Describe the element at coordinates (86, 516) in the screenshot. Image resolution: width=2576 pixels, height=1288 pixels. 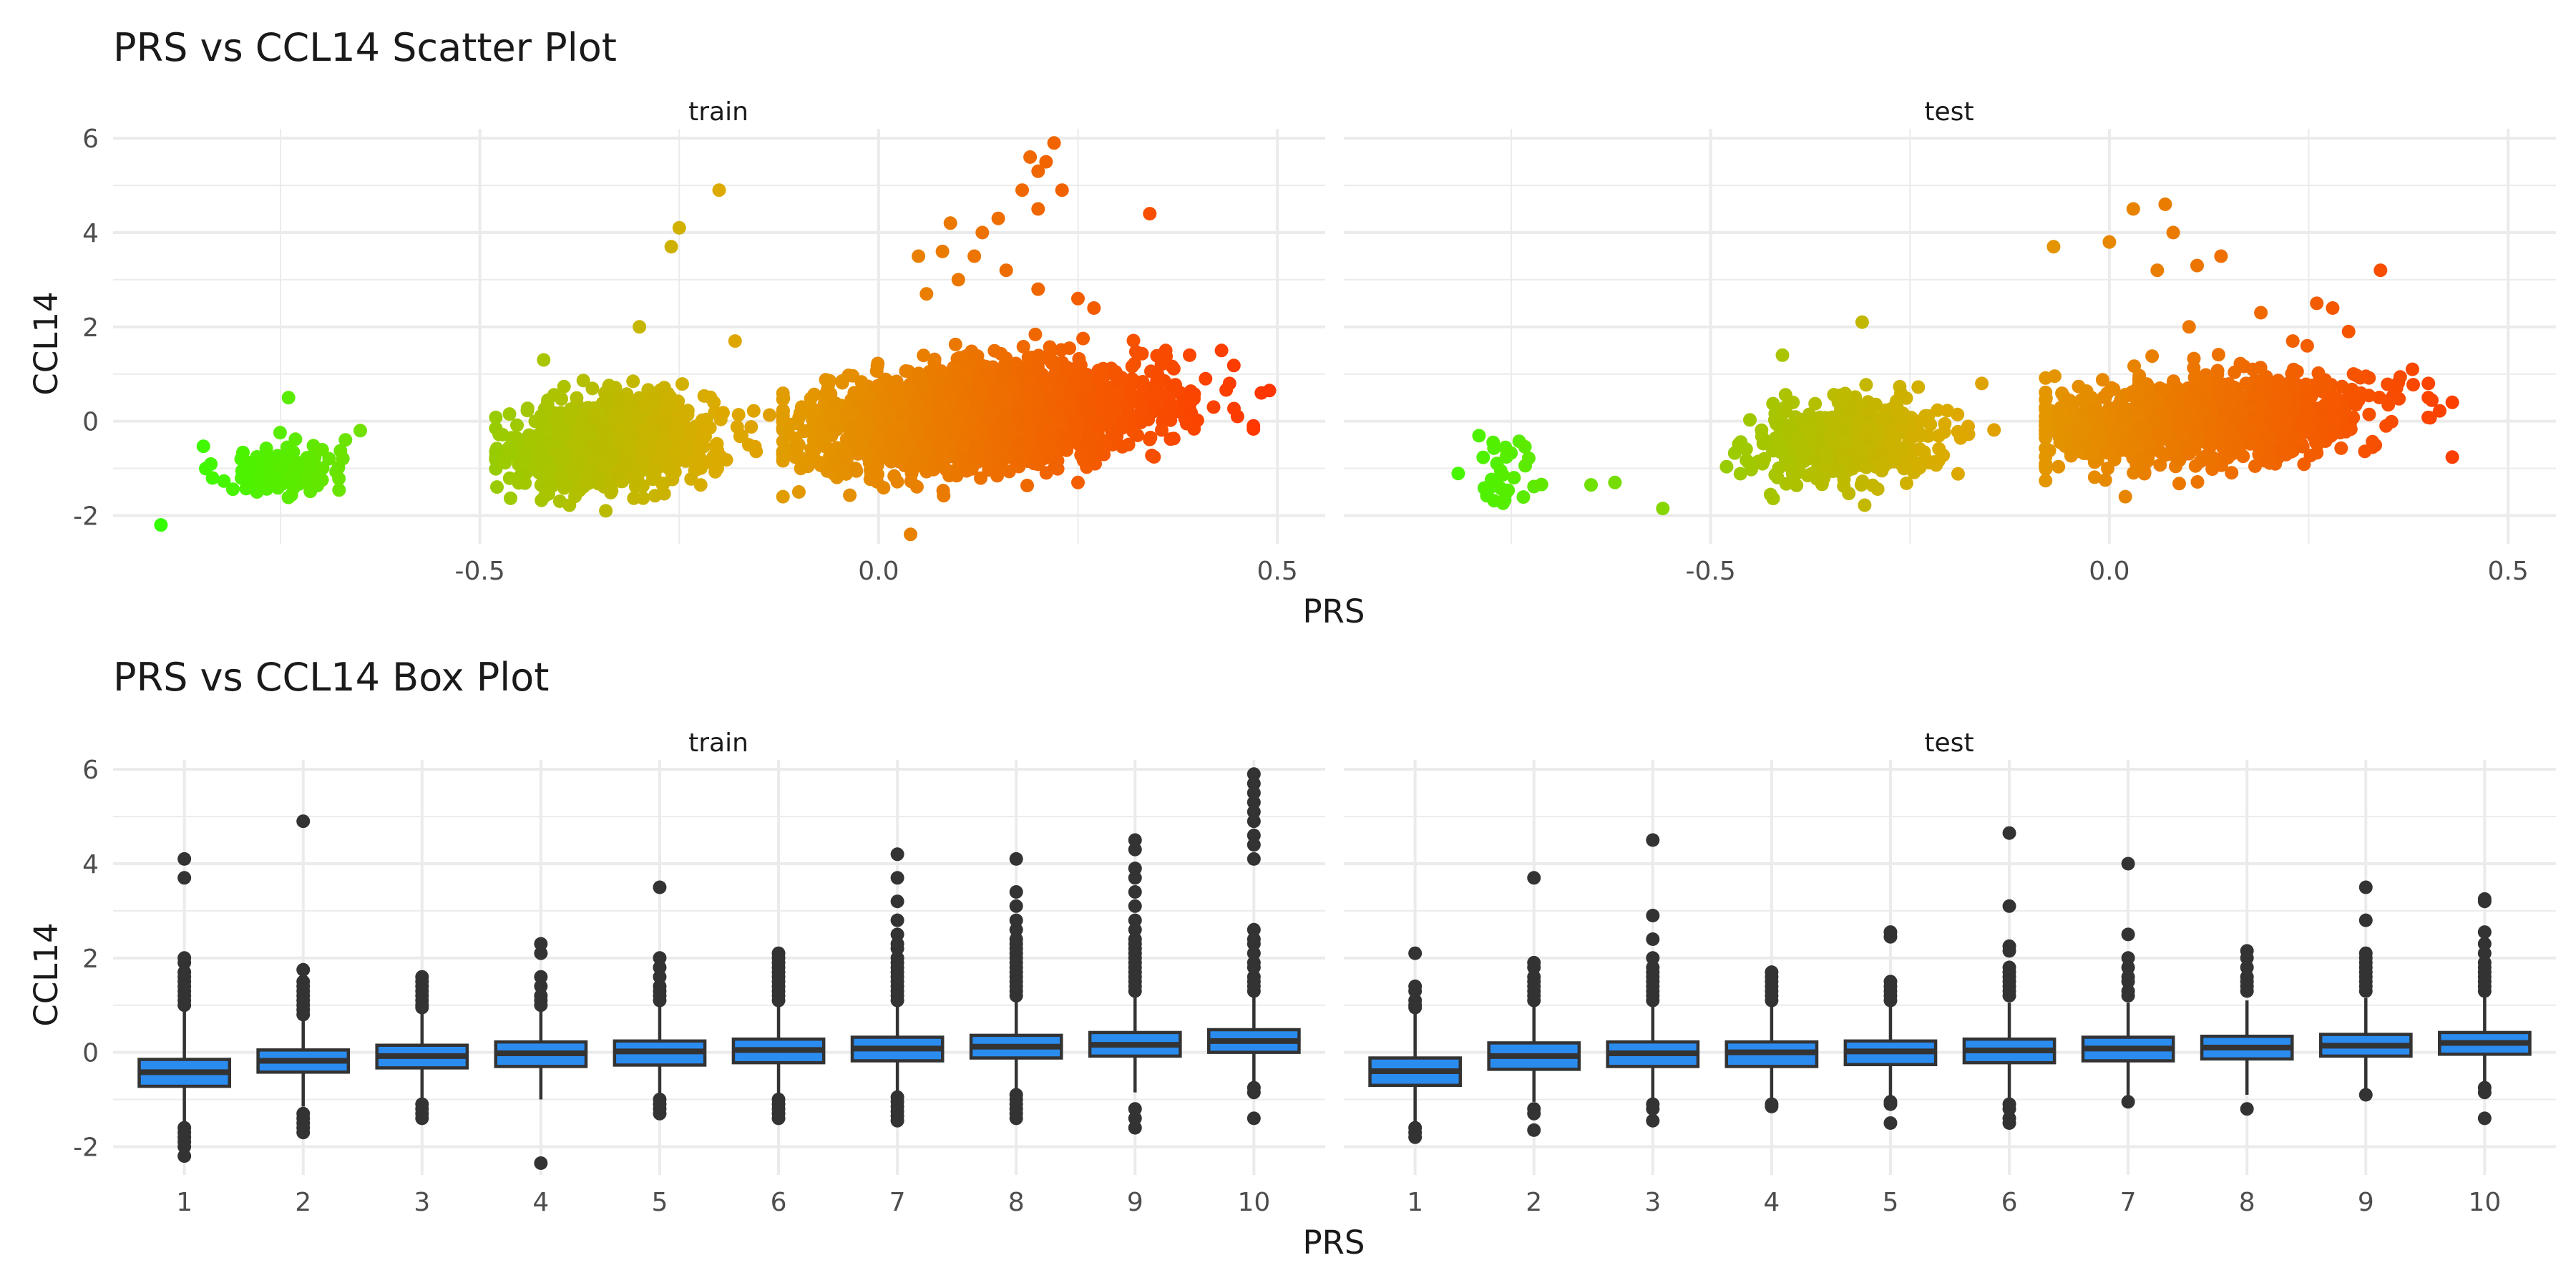
I see `y-tick-label: -2` at that location.